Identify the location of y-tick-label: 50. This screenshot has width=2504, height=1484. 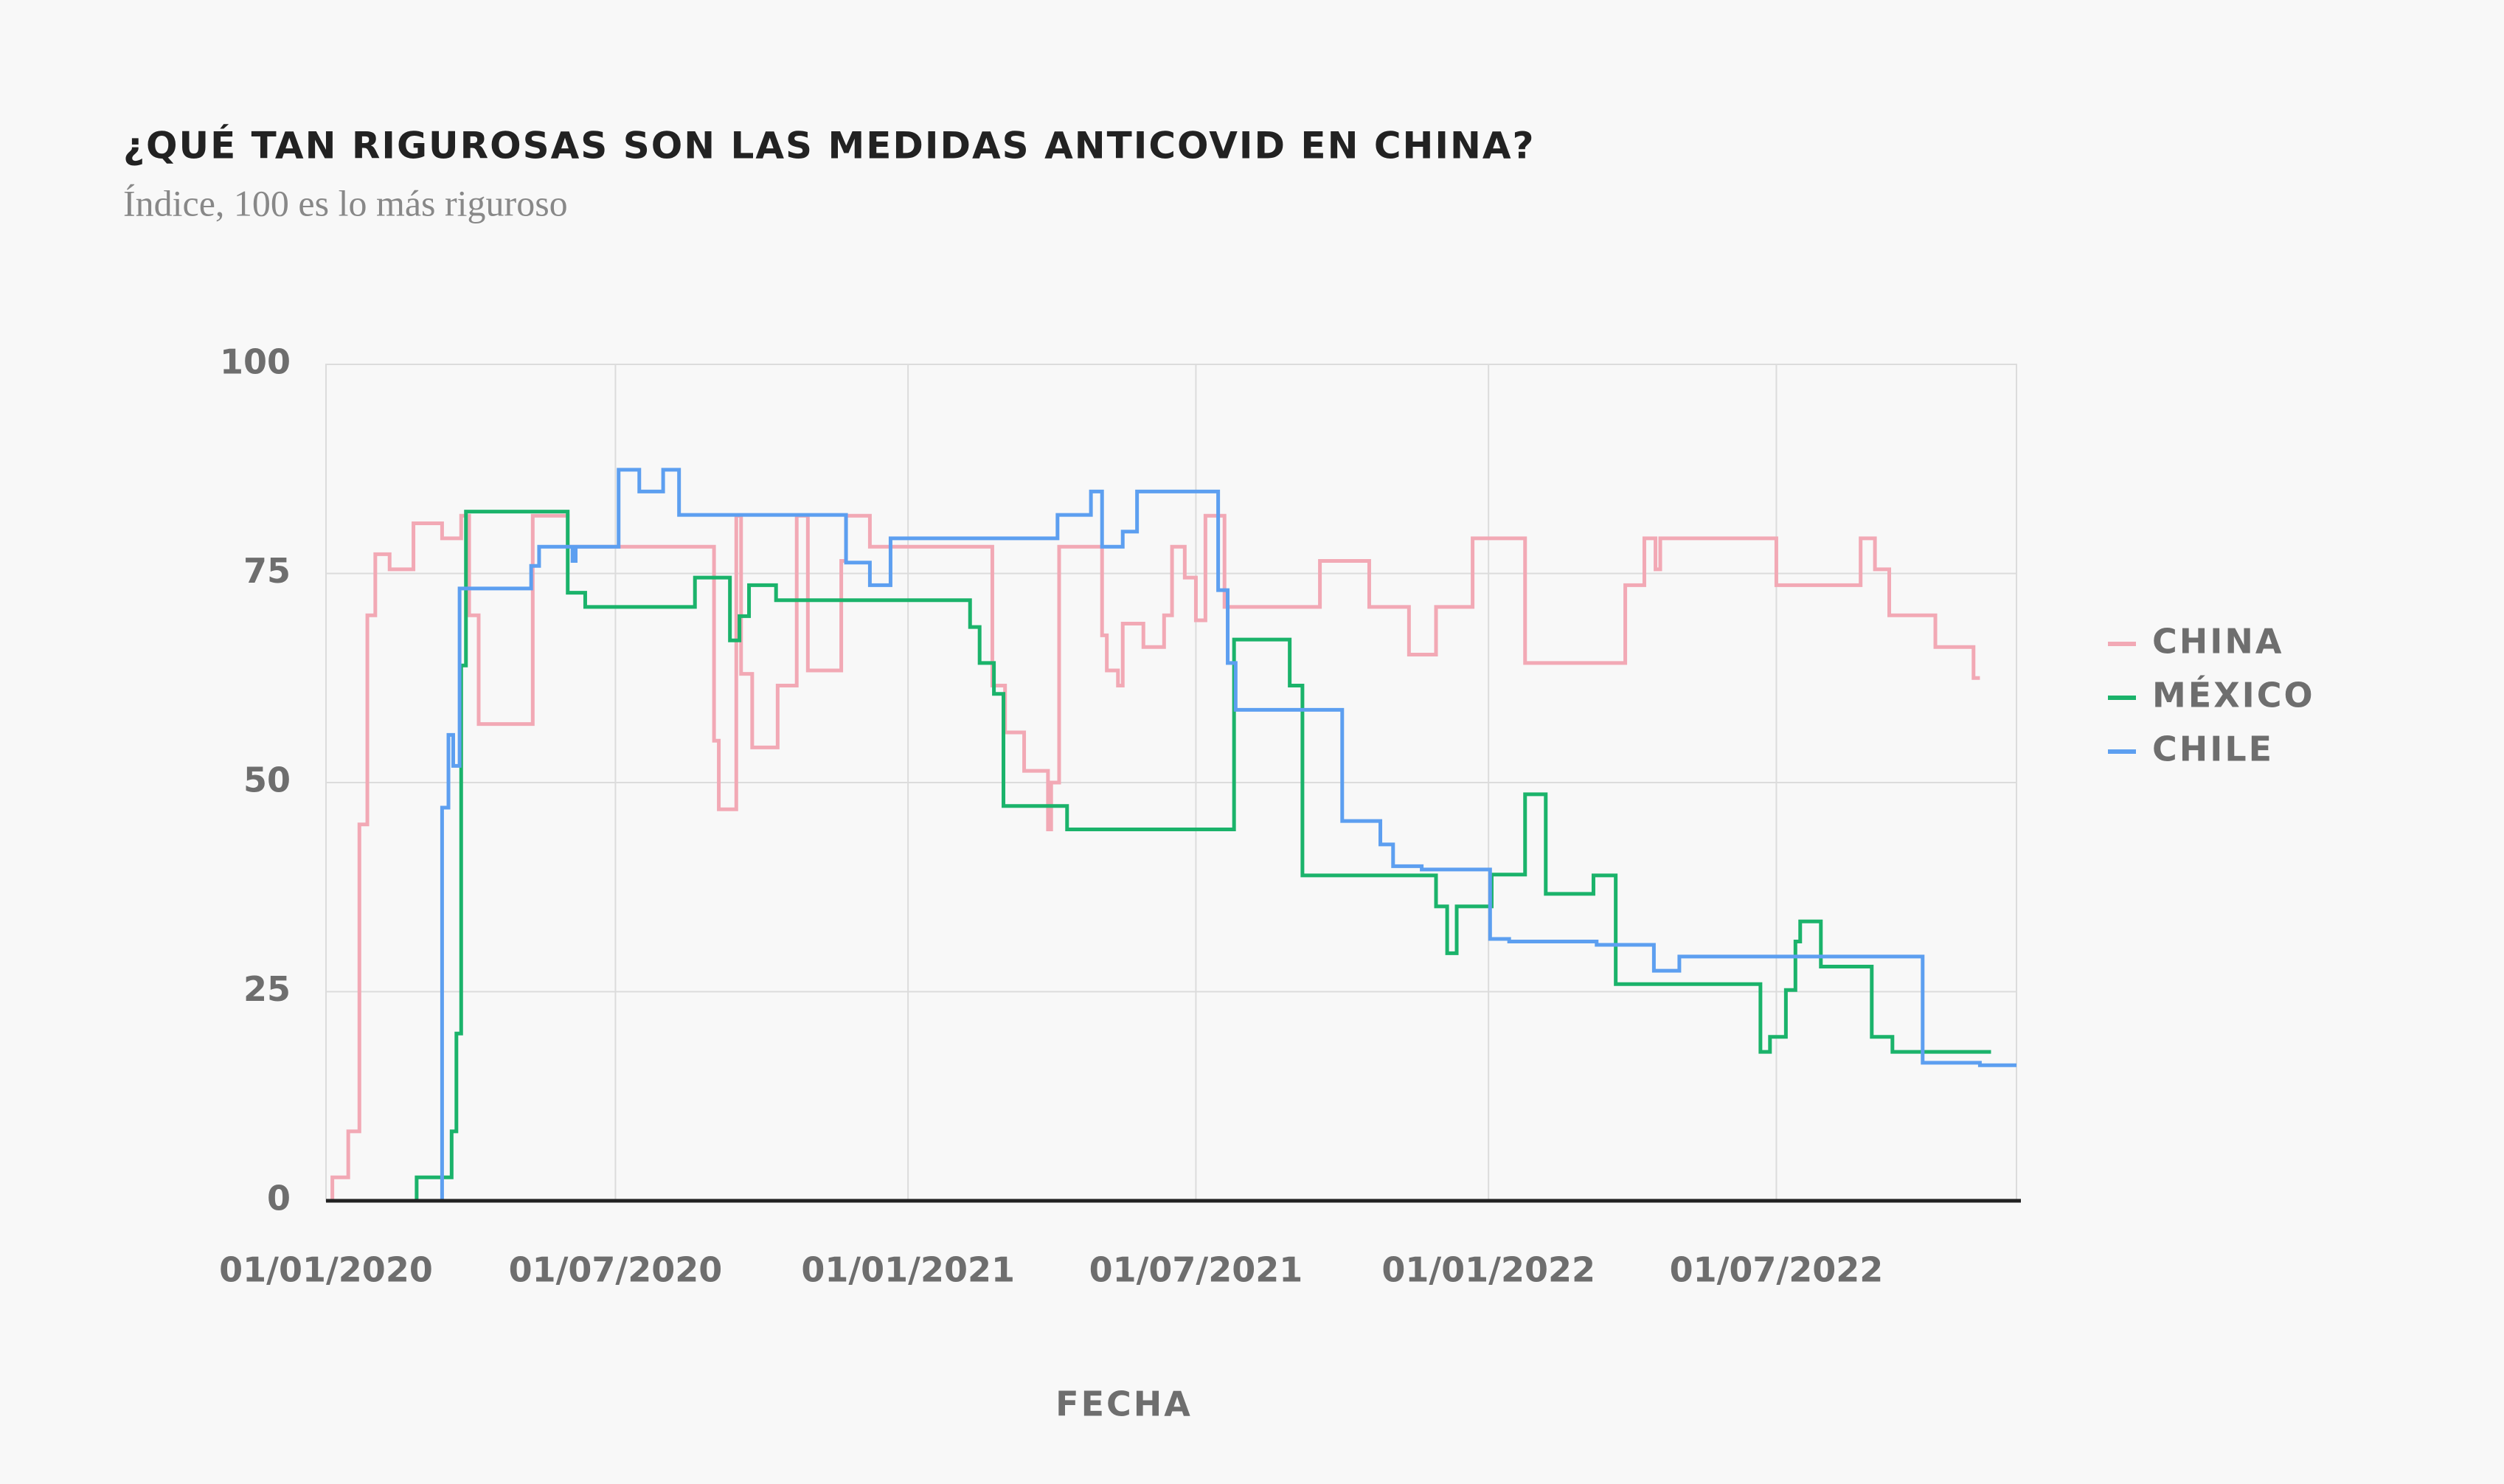
(267, 780).